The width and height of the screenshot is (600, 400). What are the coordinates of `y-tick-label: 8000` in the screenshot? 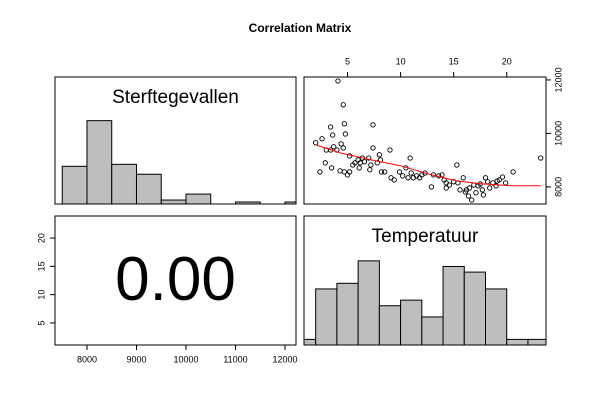 It's located at (558, 187).